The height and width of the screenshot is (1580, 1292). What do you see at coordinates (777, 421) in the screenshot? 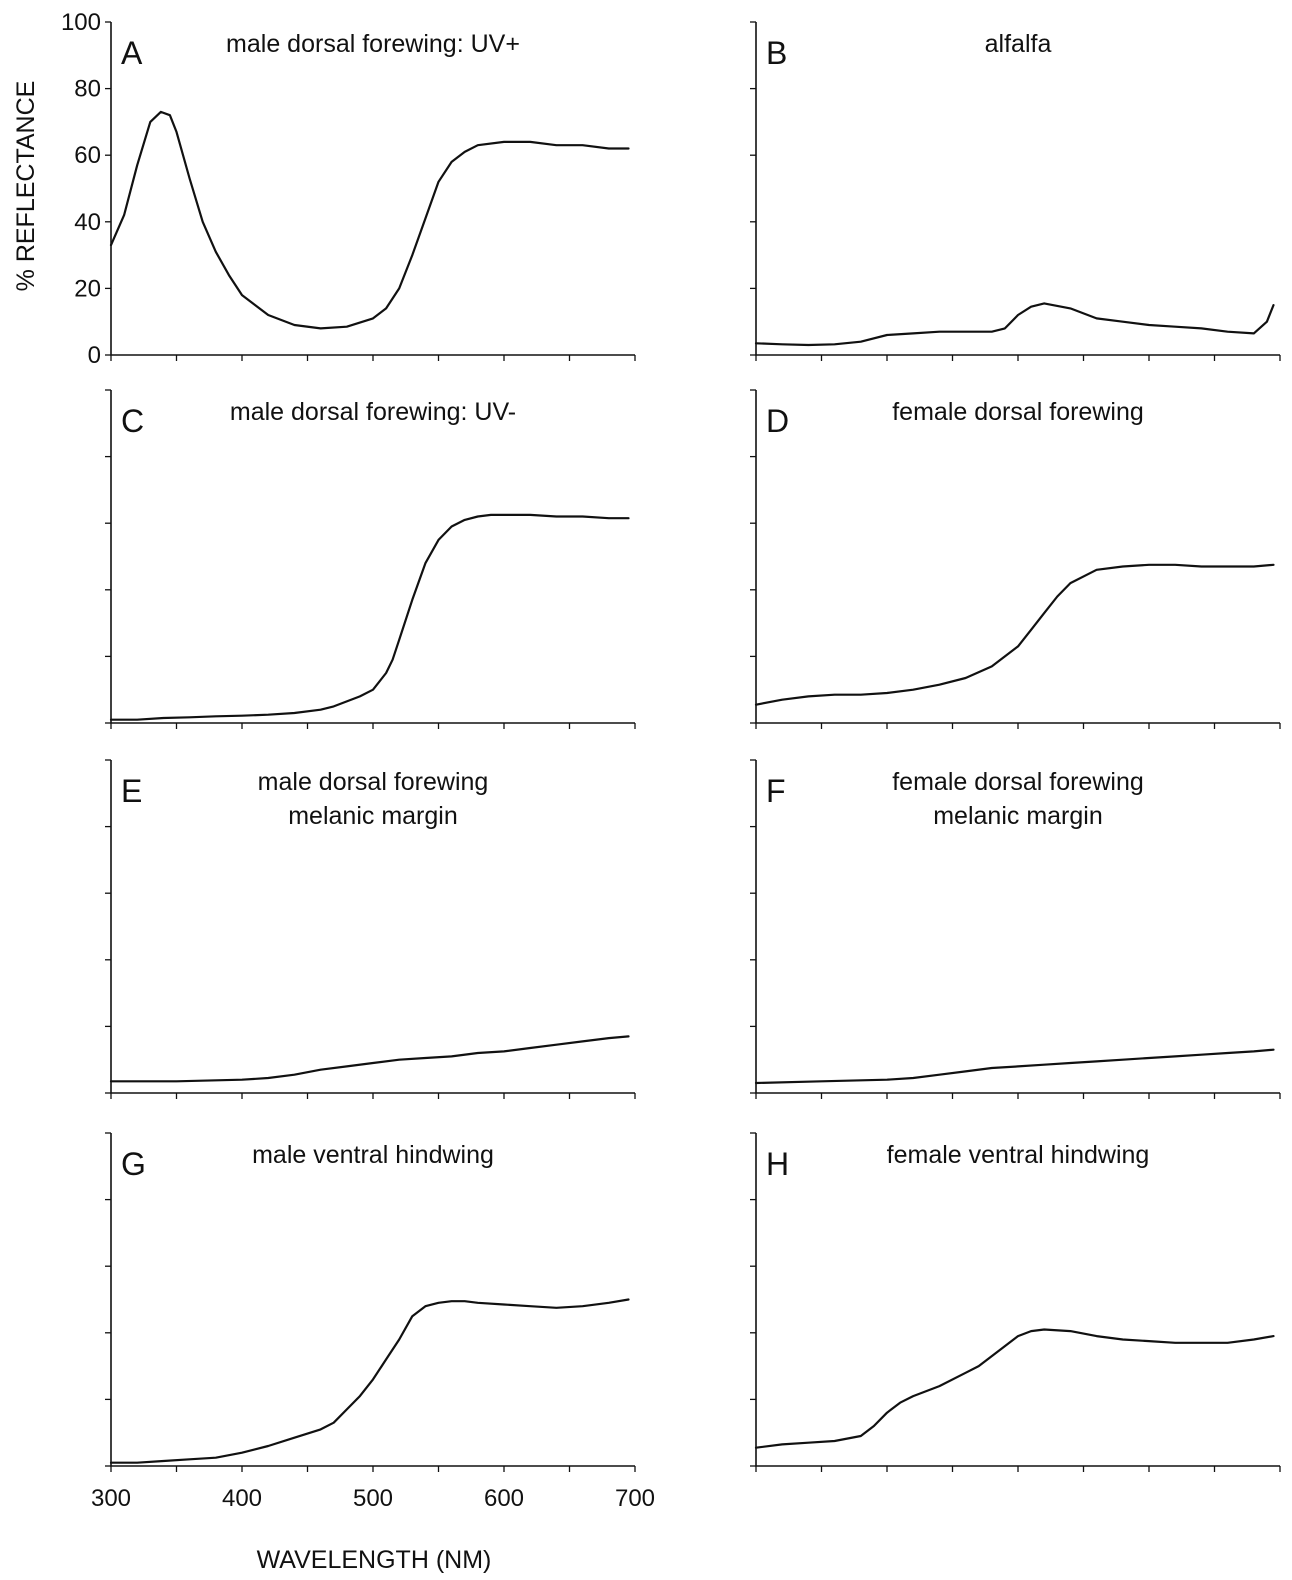
I see `panel-d-letter: D` at bounding box center [777, 421].